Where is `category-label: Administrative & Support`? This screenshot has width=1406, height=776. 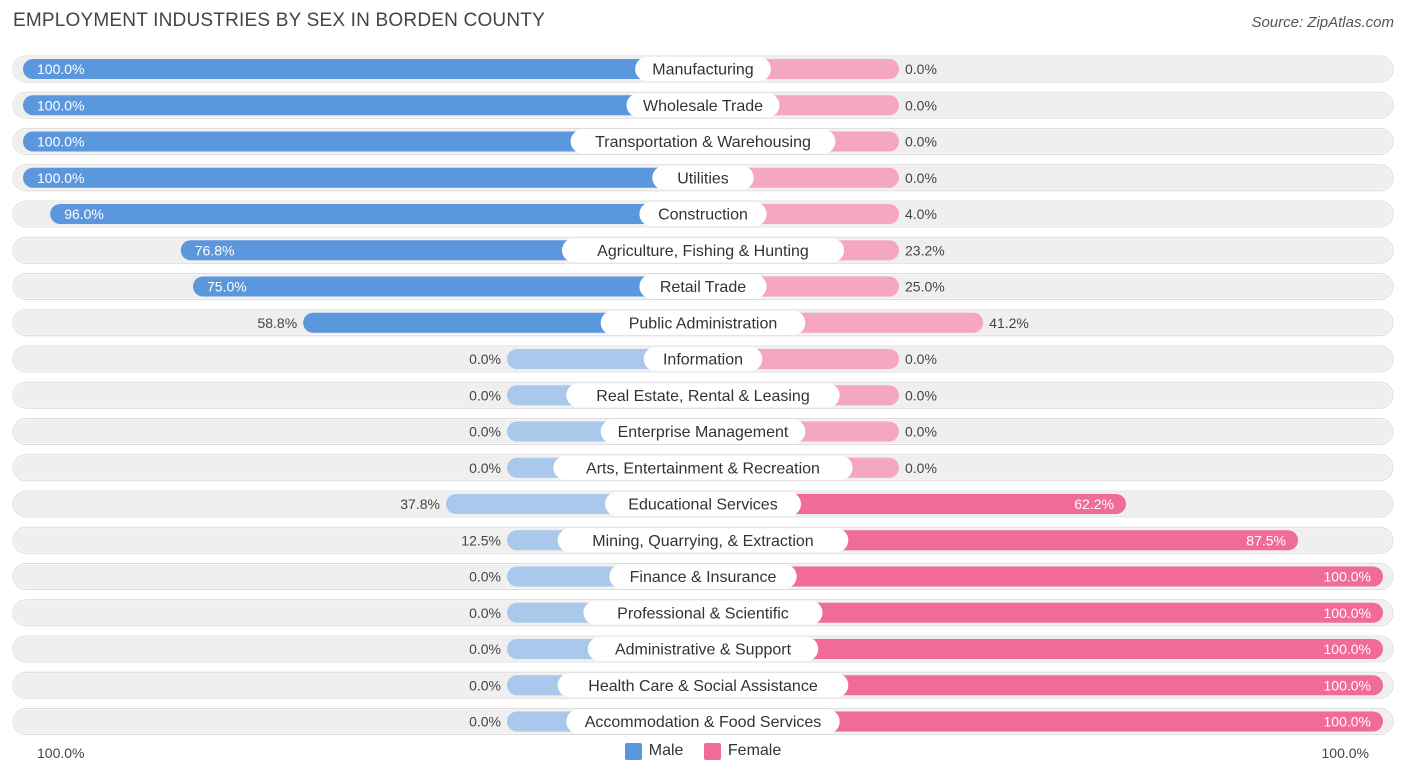
category-label: Administrative & Support is located at coordinates (703, 650).